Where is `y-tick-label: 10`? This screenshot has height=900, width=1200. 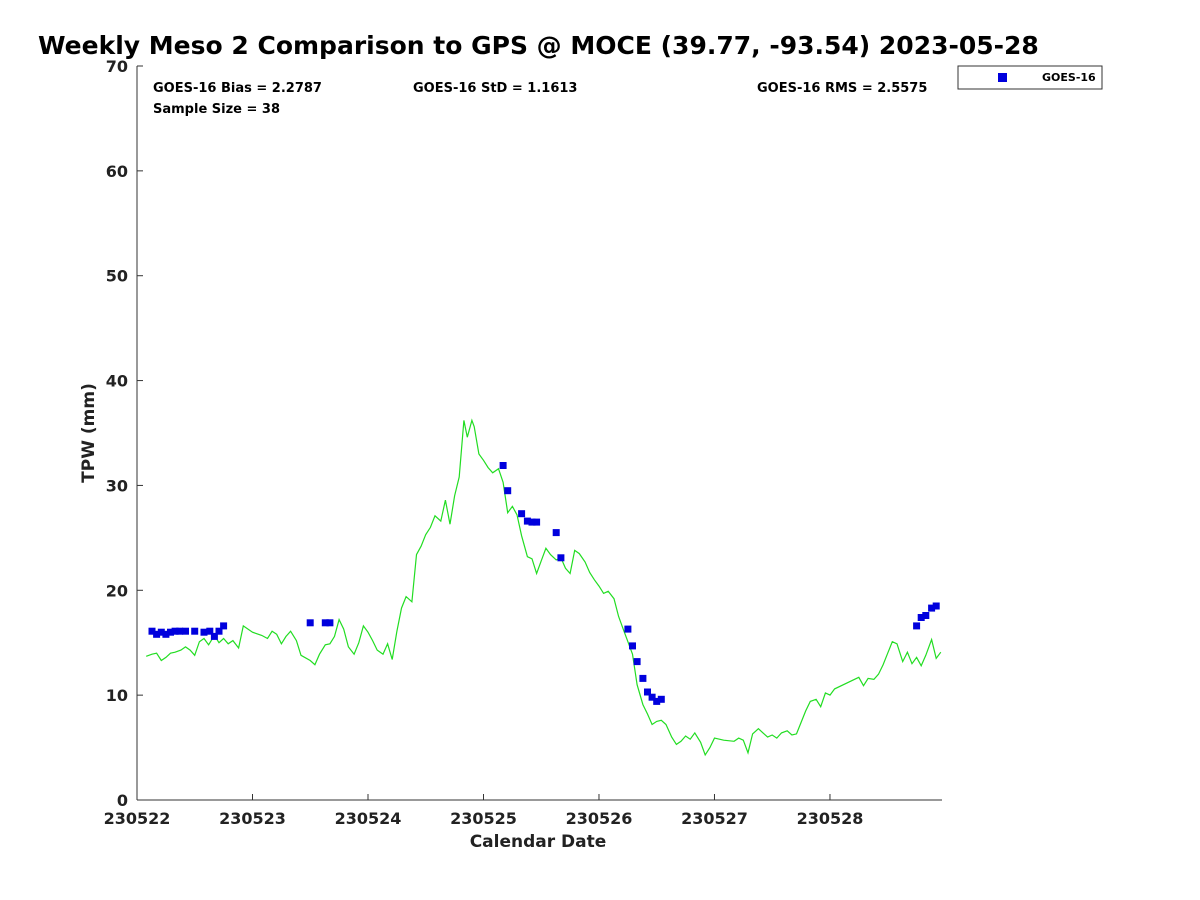
y-tick-label: 10 is located at coordinates (117, 695).